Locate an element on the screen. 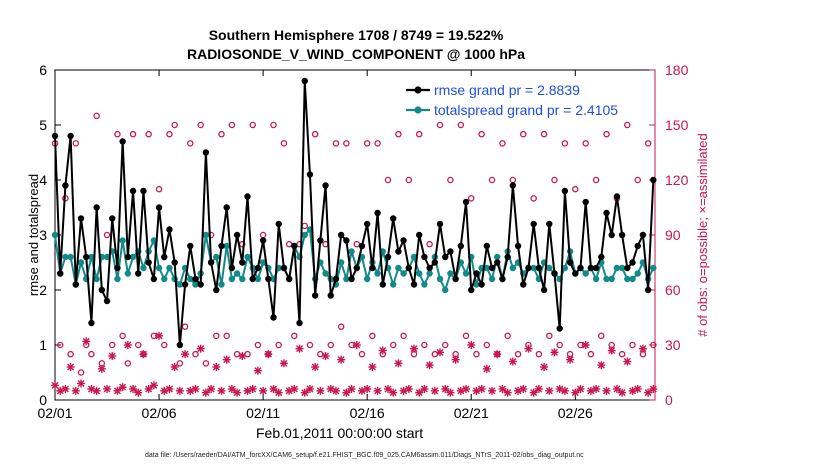 Image resolution: width=830 pixels, height=470 pixels. legend-rmse-marker is located at coordinates (418, 90).